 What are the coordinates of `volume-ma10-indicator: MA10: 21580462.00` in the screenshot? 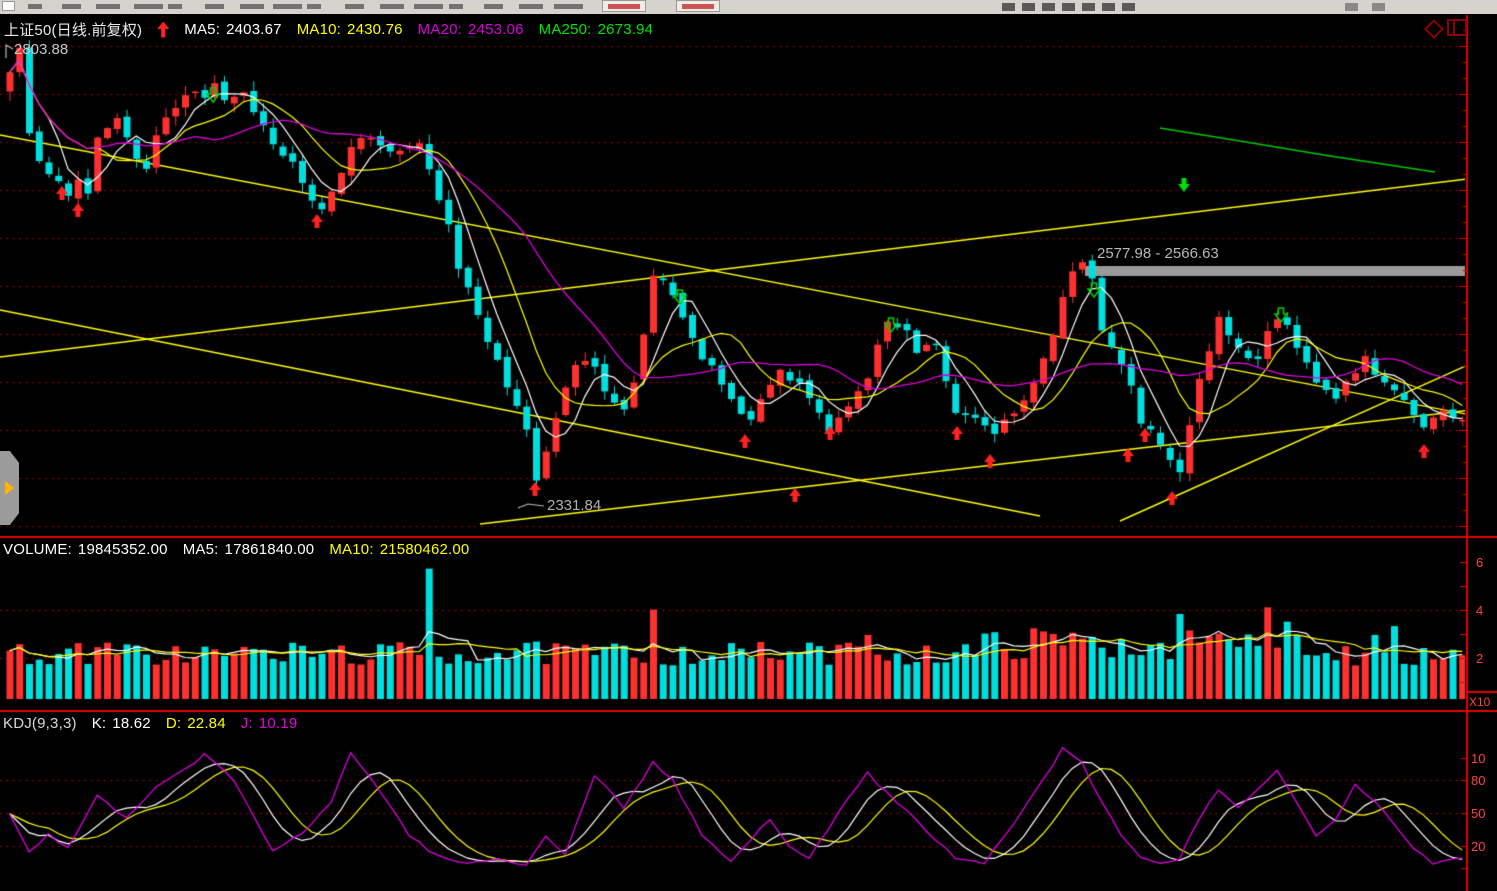 It's located at (399, 549).